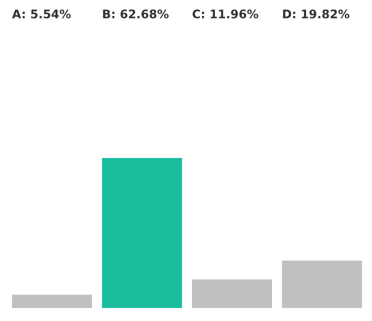 The image size is (372, 321). I want to click on data-label: C: 11.96%, so click(225, 13).